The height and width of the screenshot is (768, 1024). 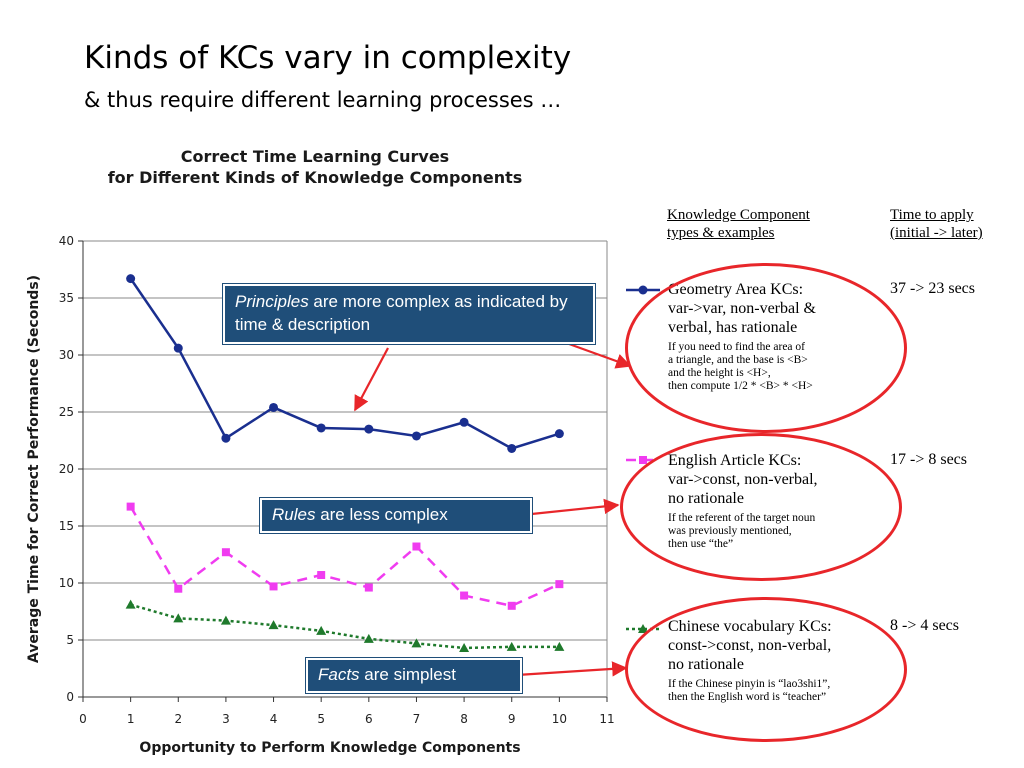 I want to click on legend-header-time: Time to apply (initial -> later), so click(x=936, y=224).